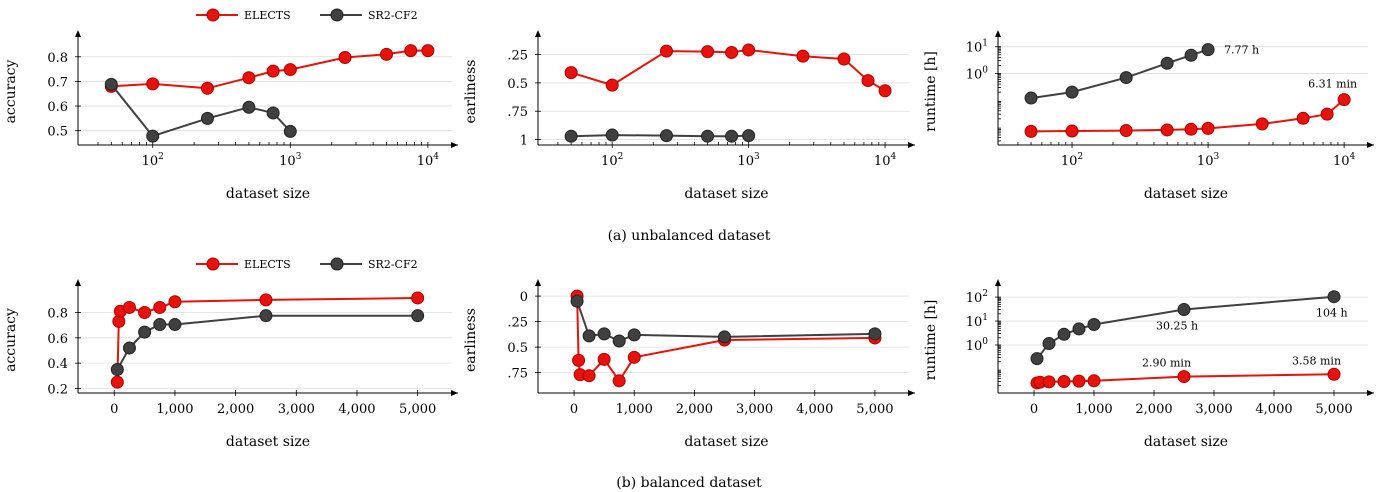 The height and width of the screenshot is (492, 1379). Describe the element at coordinates (1153, 409) in the screenshot. I see `x-tick-label: 2,000` at that location.